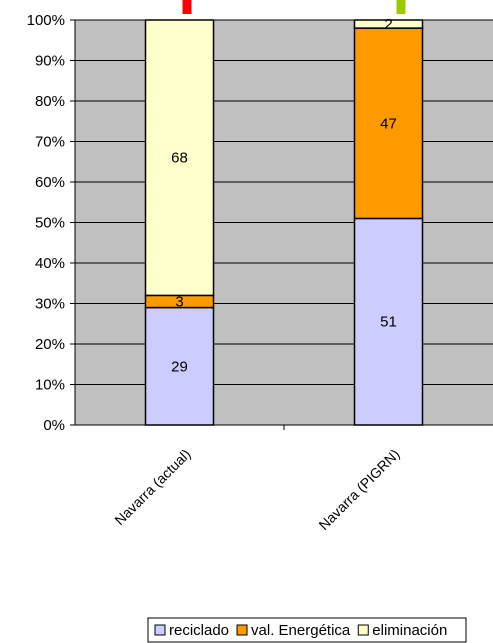 This screenshot has height=643, width=493. Describe the element at coordinates (50, 182) in the screenshot. I see `y-tick-label: 60%` at that location.